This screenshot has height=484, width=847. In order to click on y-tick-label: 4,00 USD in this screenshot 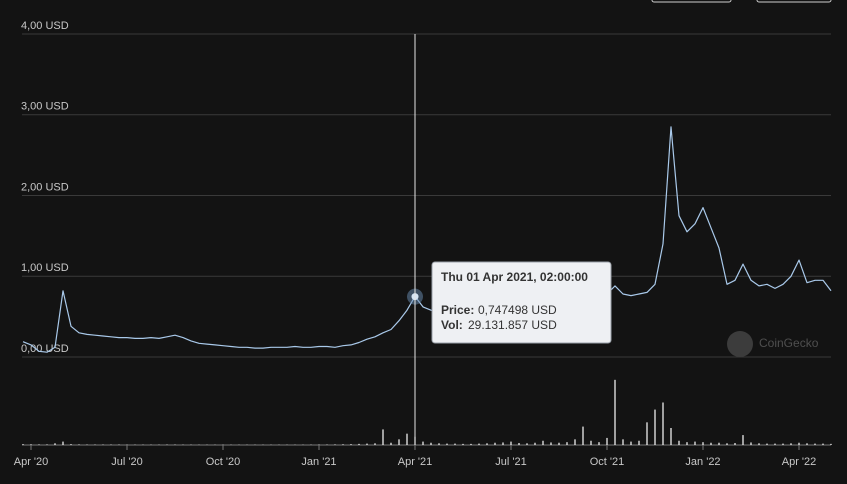, I will do `click(45, 26)`.